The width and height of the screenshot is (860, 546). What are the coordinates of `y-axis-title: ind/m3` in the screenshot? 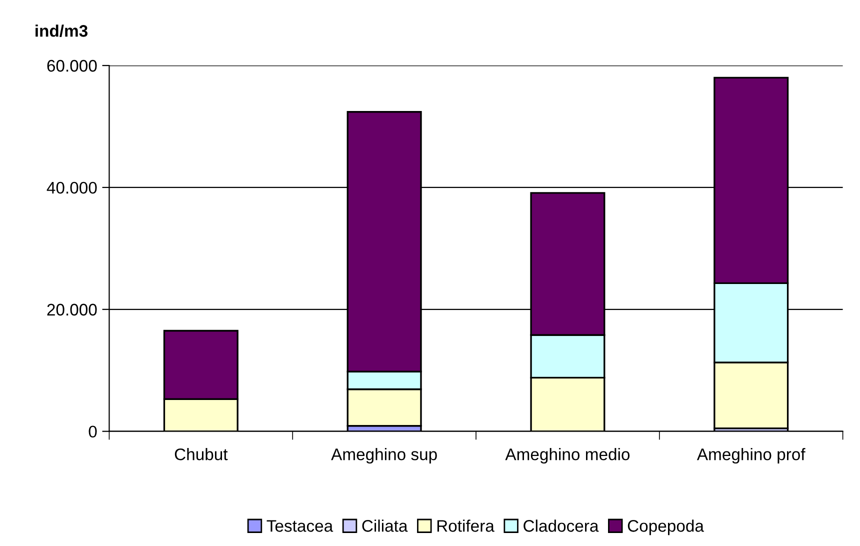 It's located at (62, 30).